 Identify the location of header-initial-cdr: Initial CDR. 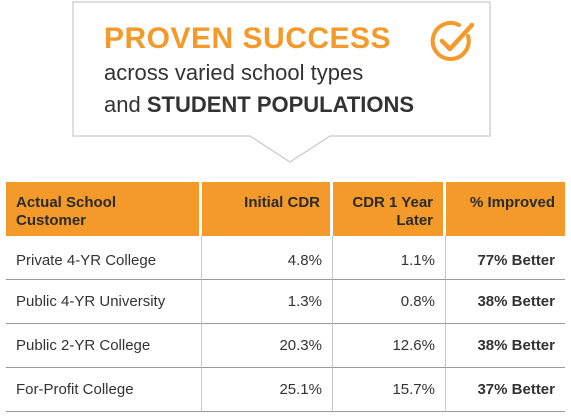
(267, 209).